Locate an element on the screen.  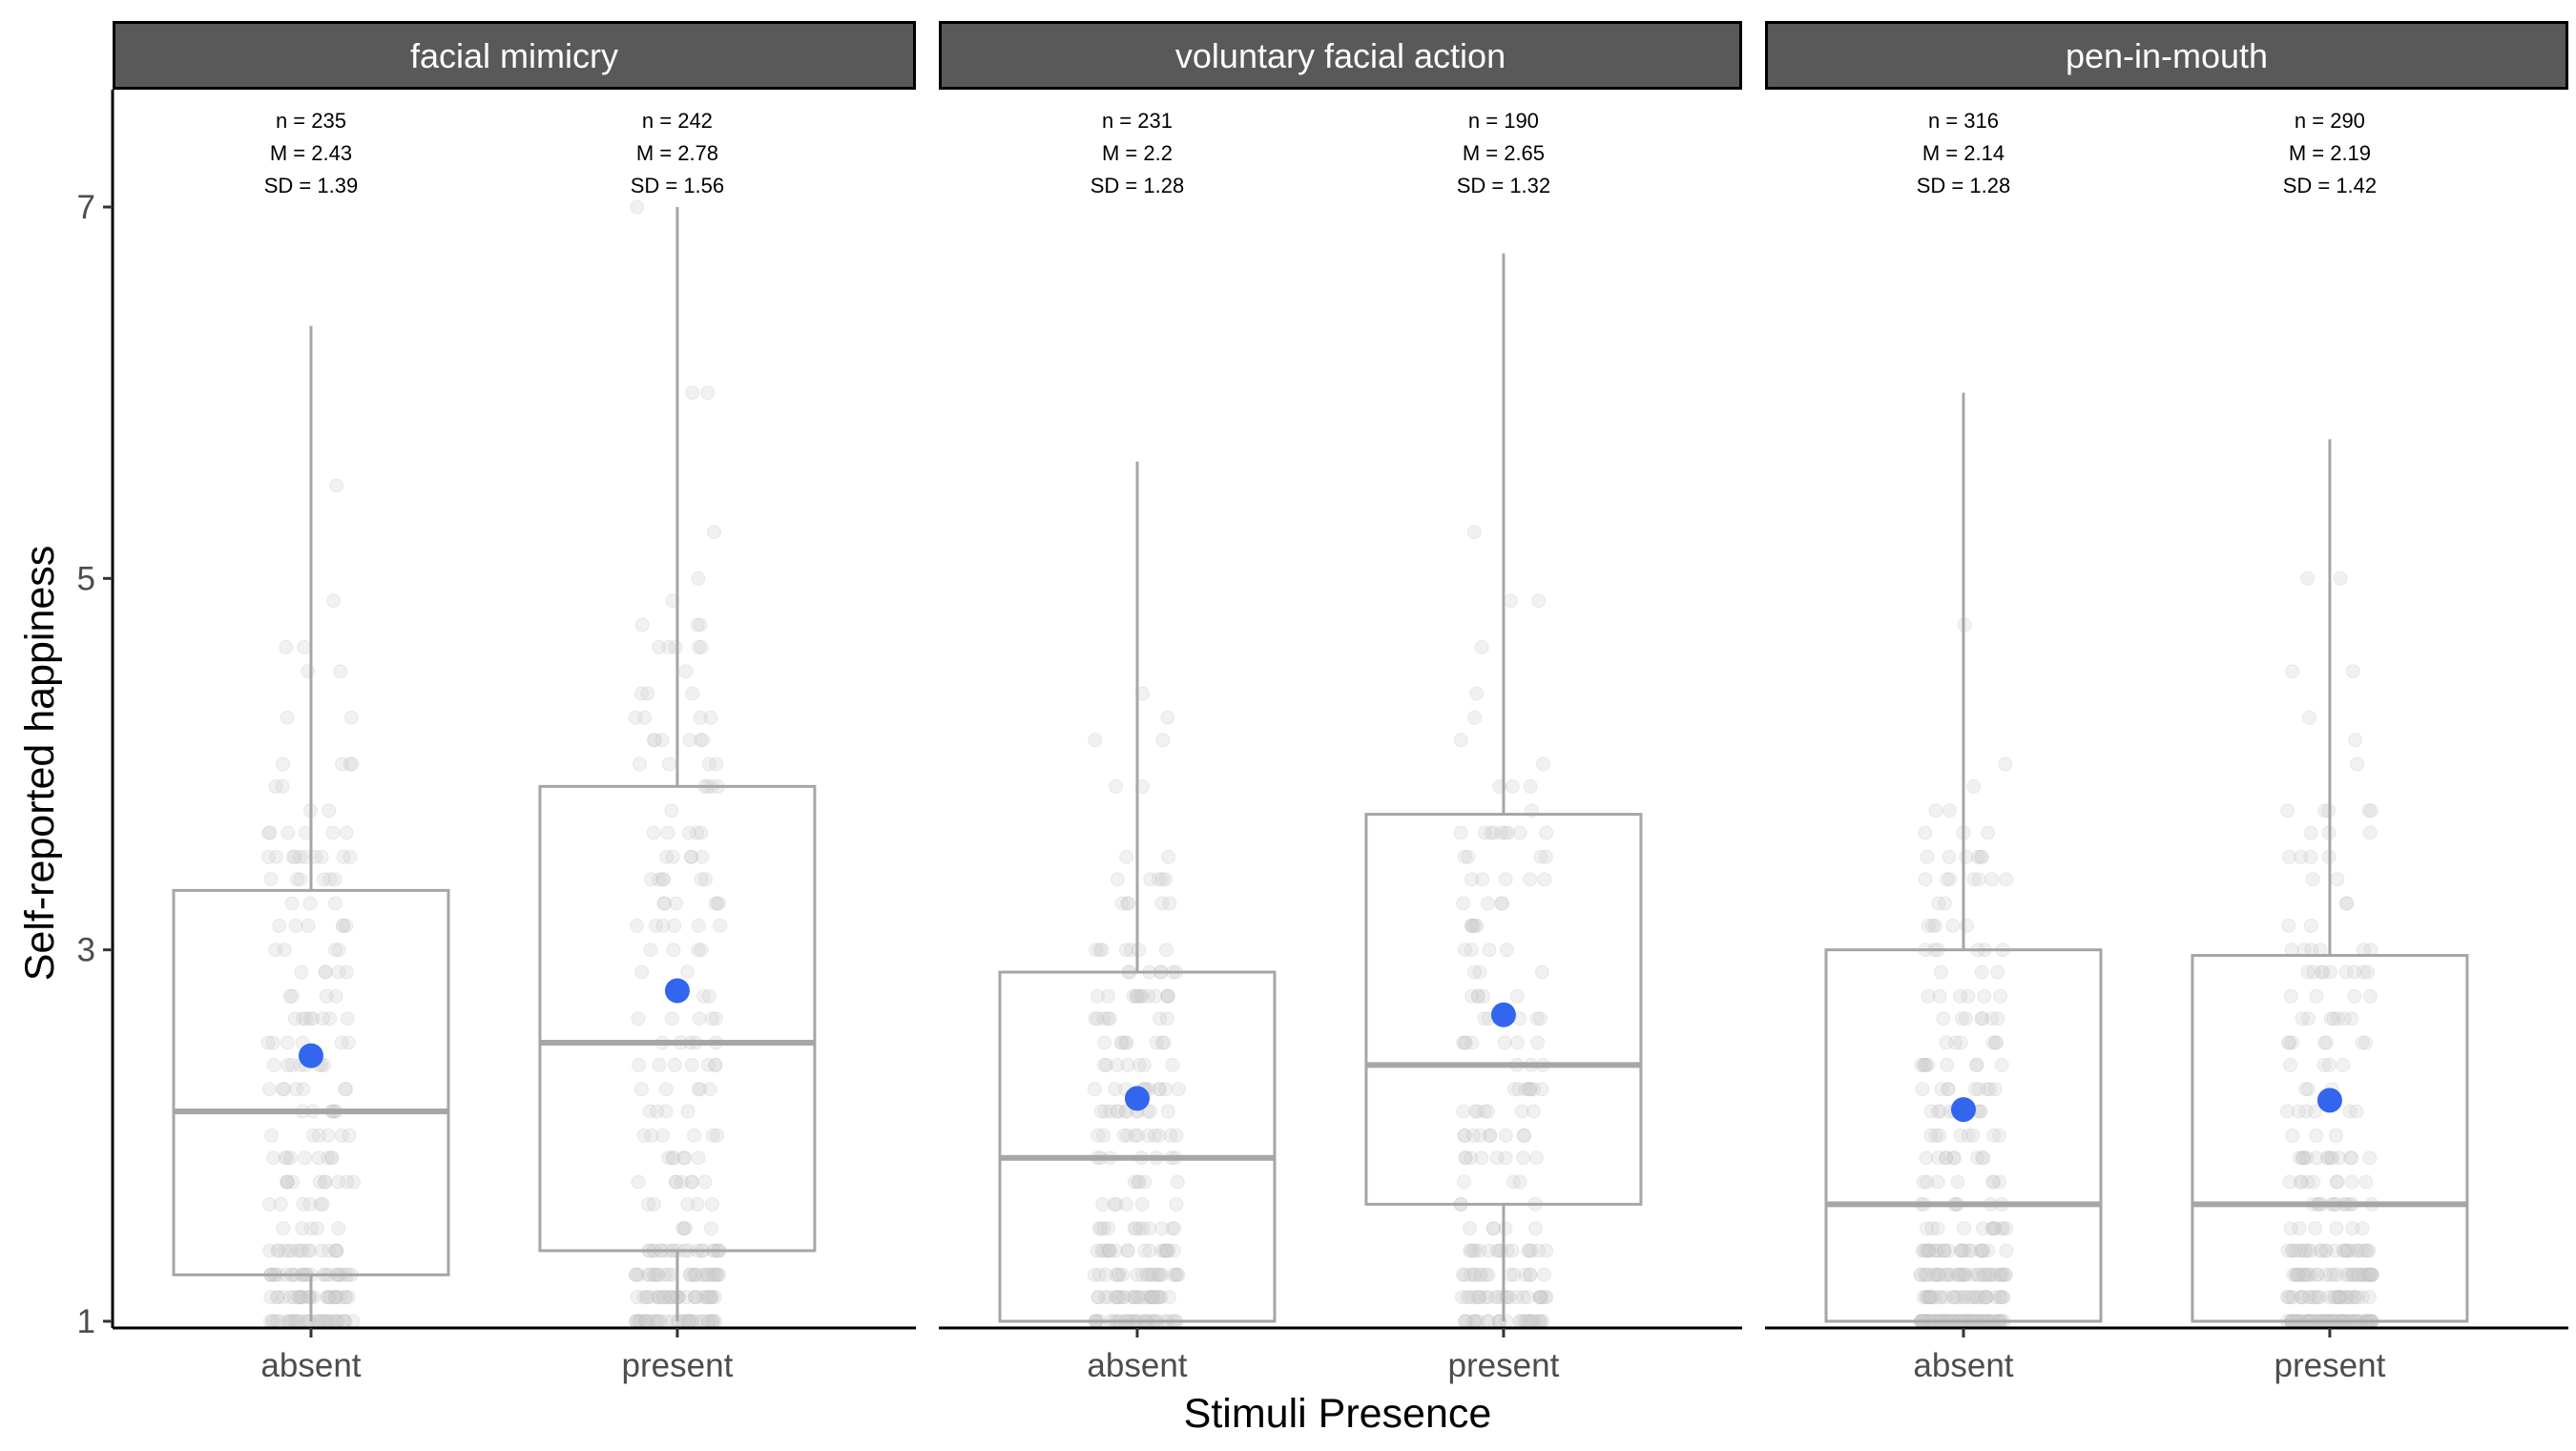
x-tick-label: present is located at coordinates (678, 1365).